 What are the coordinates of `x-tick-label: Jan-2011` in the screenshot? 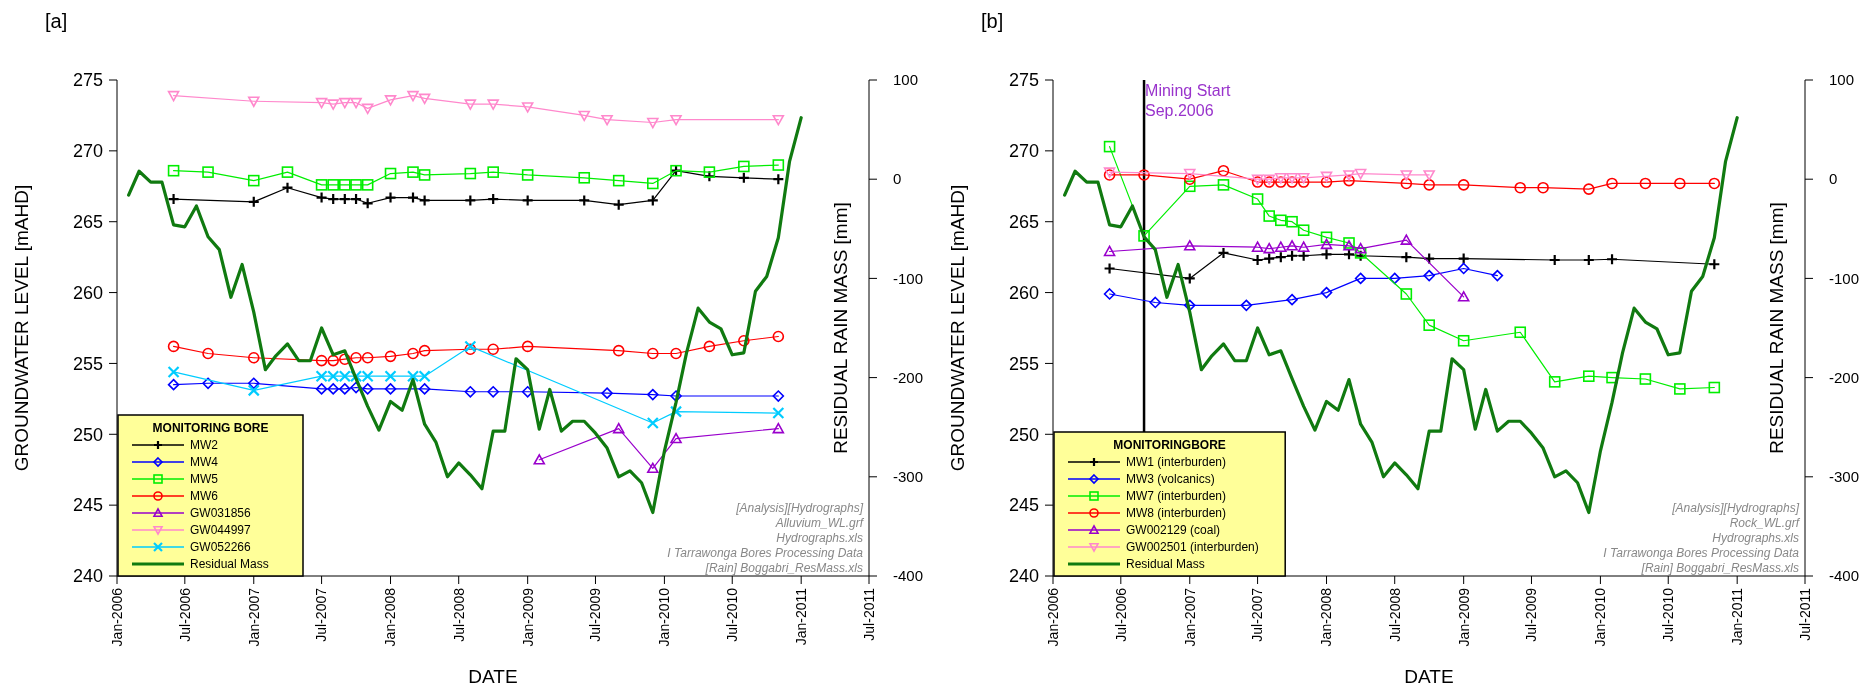 It's located at (801, 616).